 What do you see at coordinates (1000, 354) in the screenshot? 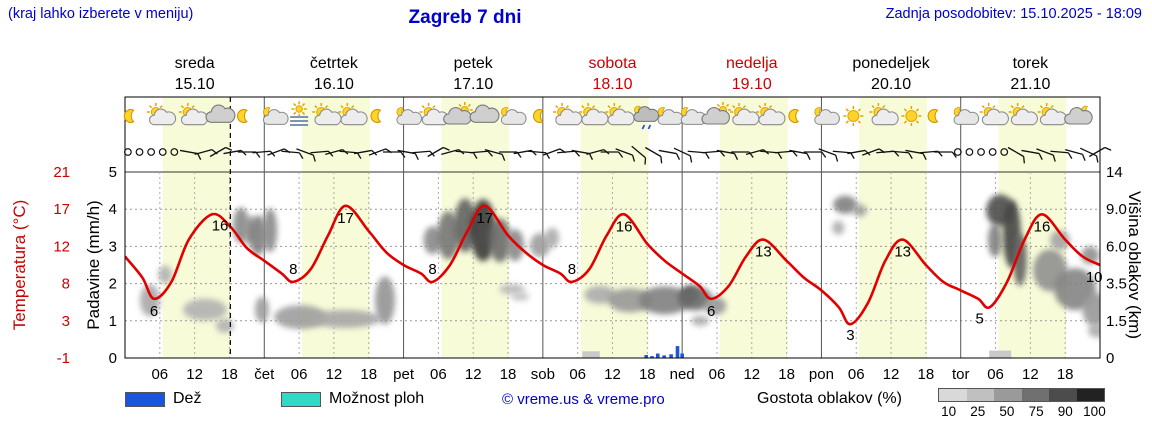
I see `low-cloud-bar` at bounding box center [1000, 354].